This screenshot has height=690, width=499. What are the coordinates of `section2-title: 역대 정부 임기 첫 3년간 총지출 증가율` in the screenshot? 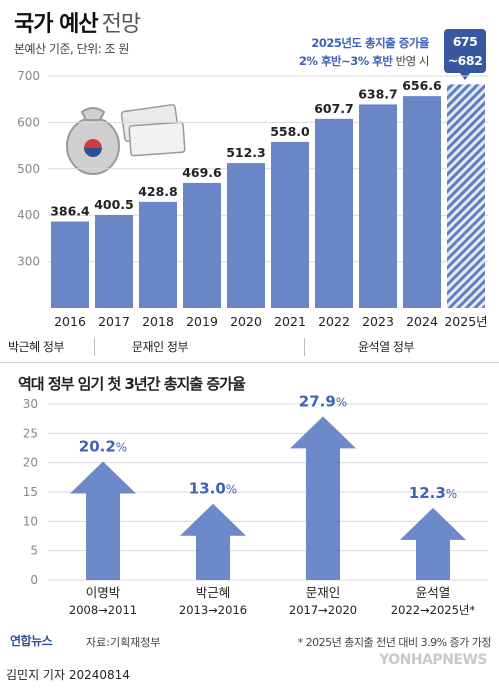 It's located at (132, 384).